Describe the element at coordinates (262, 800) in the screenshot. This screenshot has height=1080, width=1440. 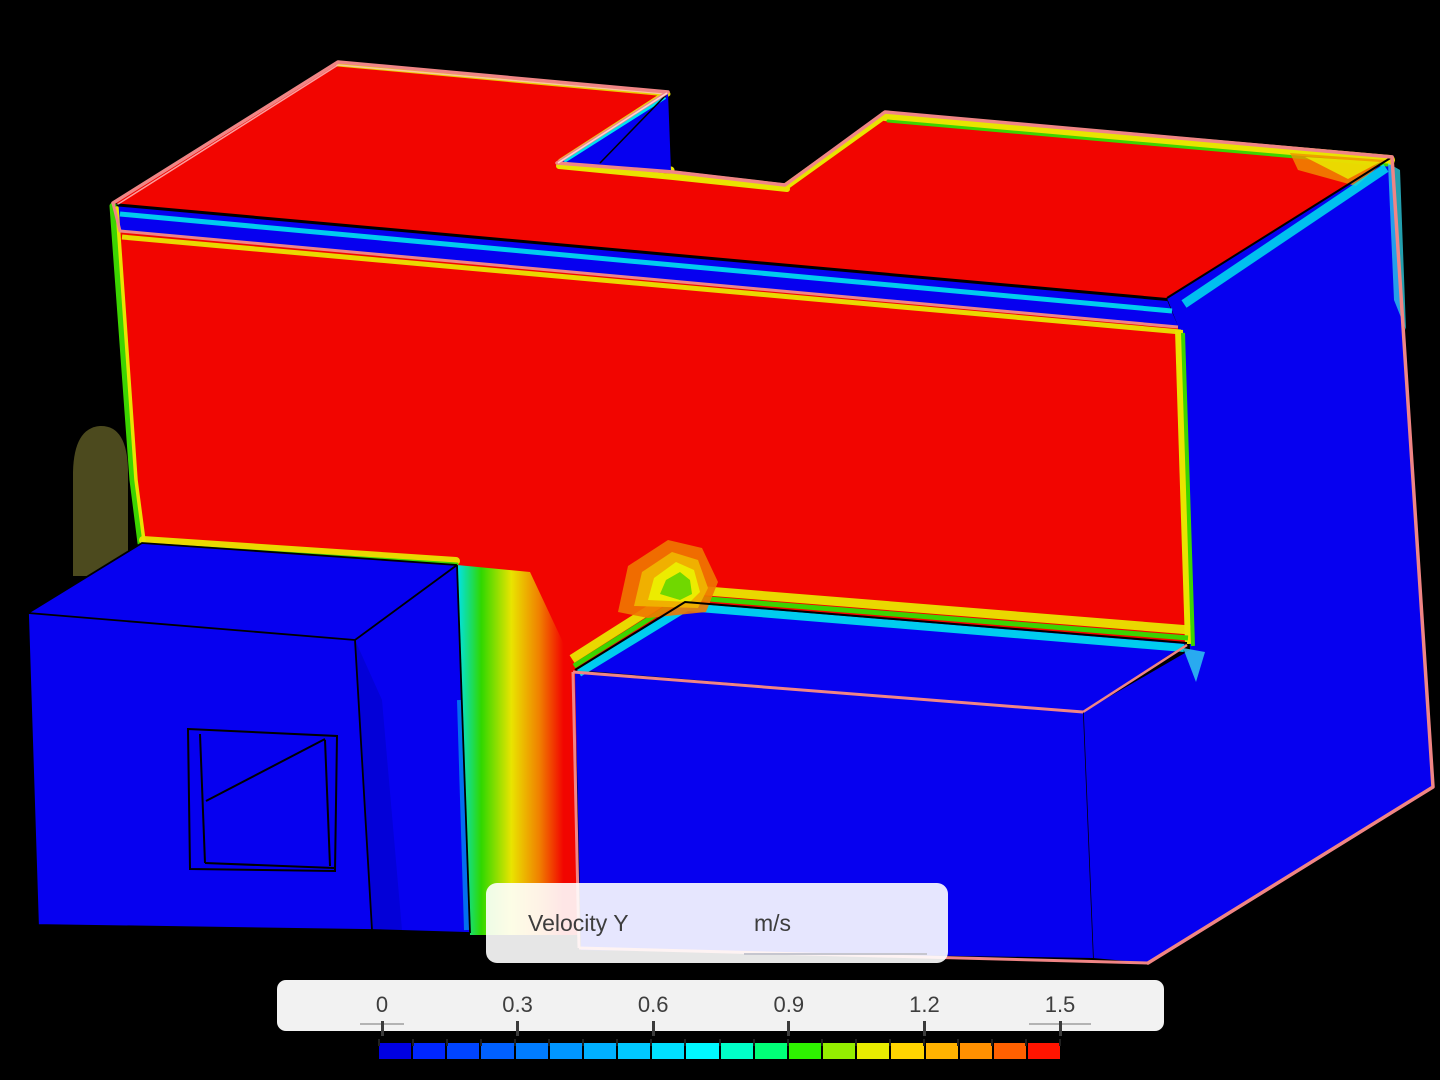
I see `left-box-window` at that location.